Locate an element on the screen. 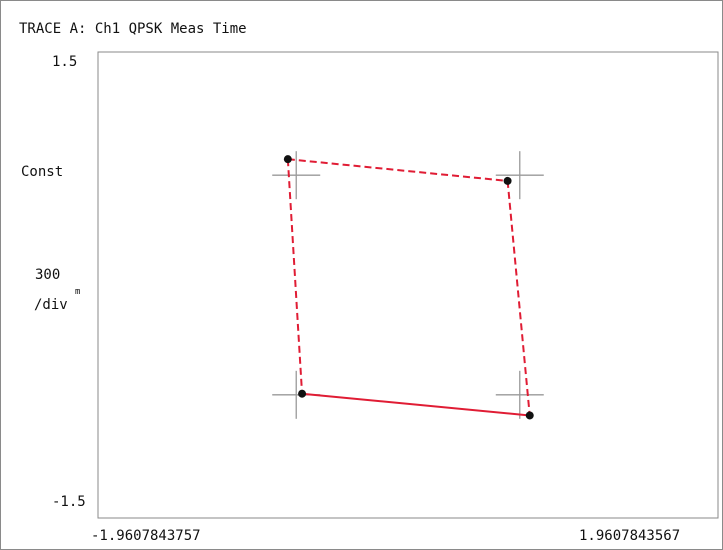 Image resolution: width=723 pixels, height=550 pixels. y-axis-name: Const is located at coordinates (42, 172).